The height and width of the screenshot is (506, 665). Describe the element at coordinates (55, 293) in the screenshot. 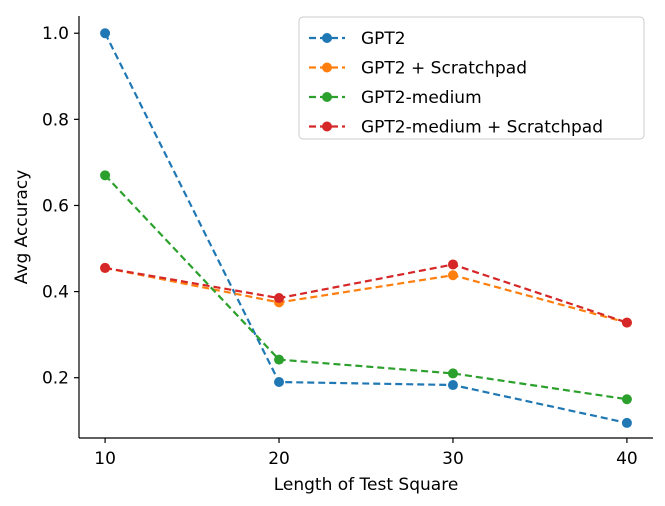

I see `y-tick-label: 0.4` at that location.